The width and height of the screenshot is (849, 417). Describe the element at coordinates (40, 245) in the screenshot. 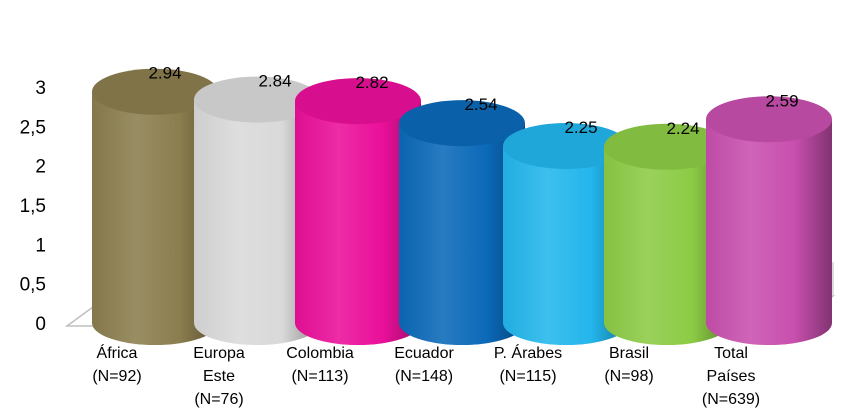

I see `y-tick-label: 1` at that location.